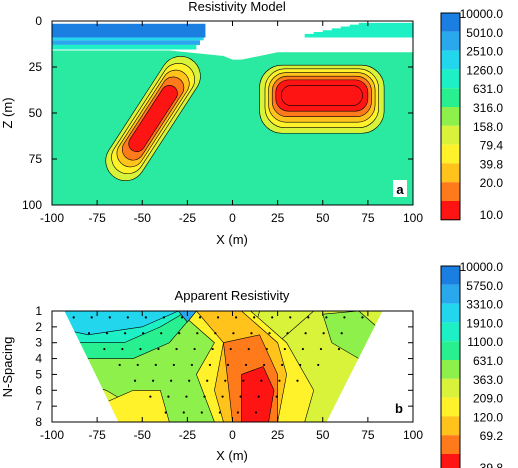 Image resolution: width=518 pixels, height=468 pixels. I want to click on x-tick-label: 100, so click(413, 435).